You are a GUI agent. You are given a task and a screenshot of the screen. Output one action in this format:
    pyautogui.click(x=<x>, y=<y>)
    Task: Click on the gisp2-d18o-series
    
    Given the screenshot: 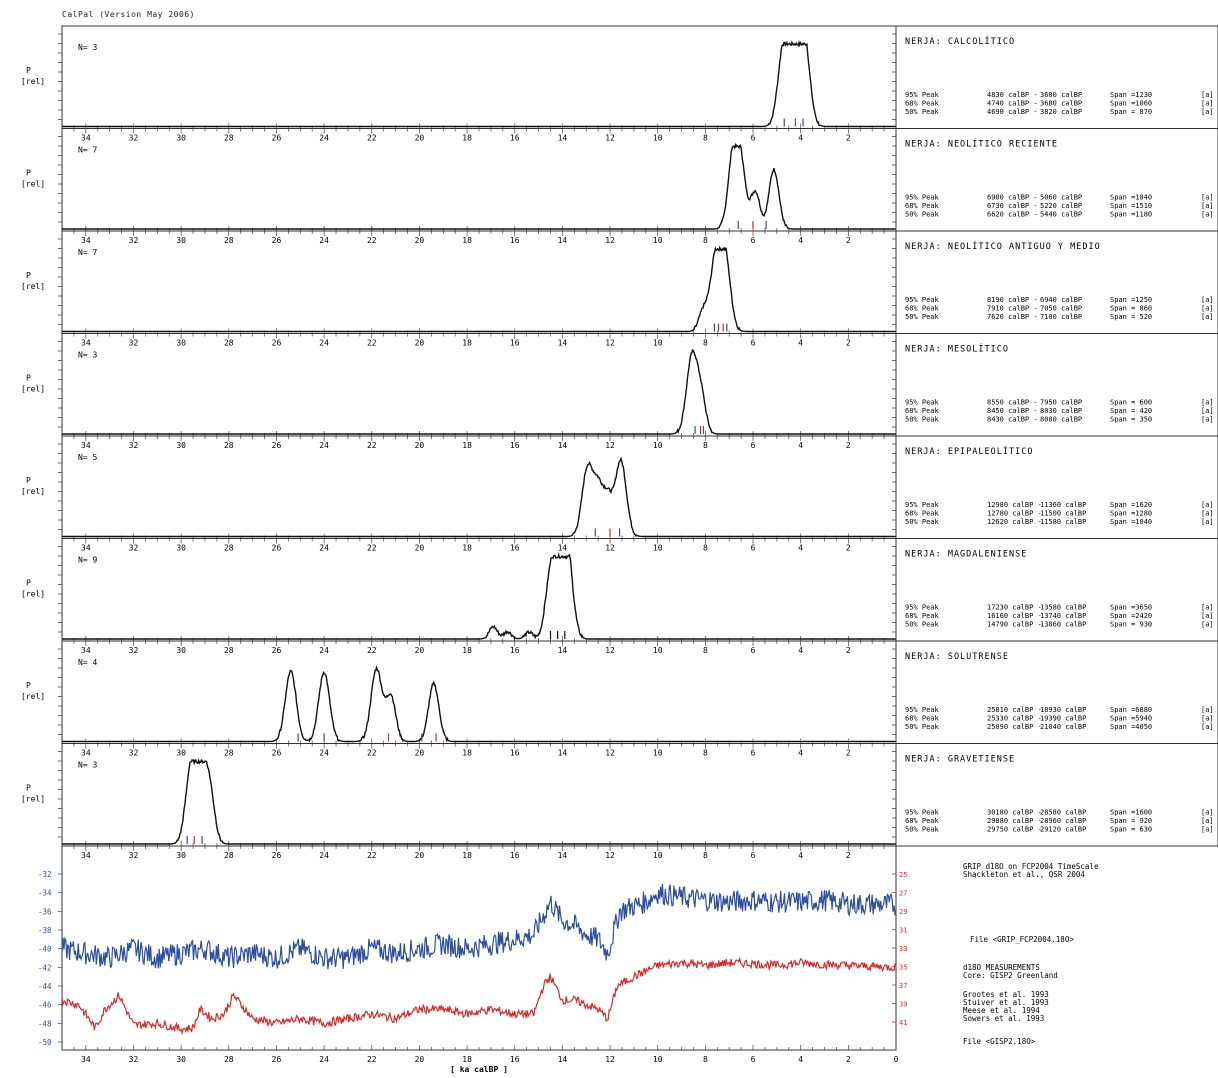 What is the action you would take?
    pyautogui.click(x=479, y=996)
    